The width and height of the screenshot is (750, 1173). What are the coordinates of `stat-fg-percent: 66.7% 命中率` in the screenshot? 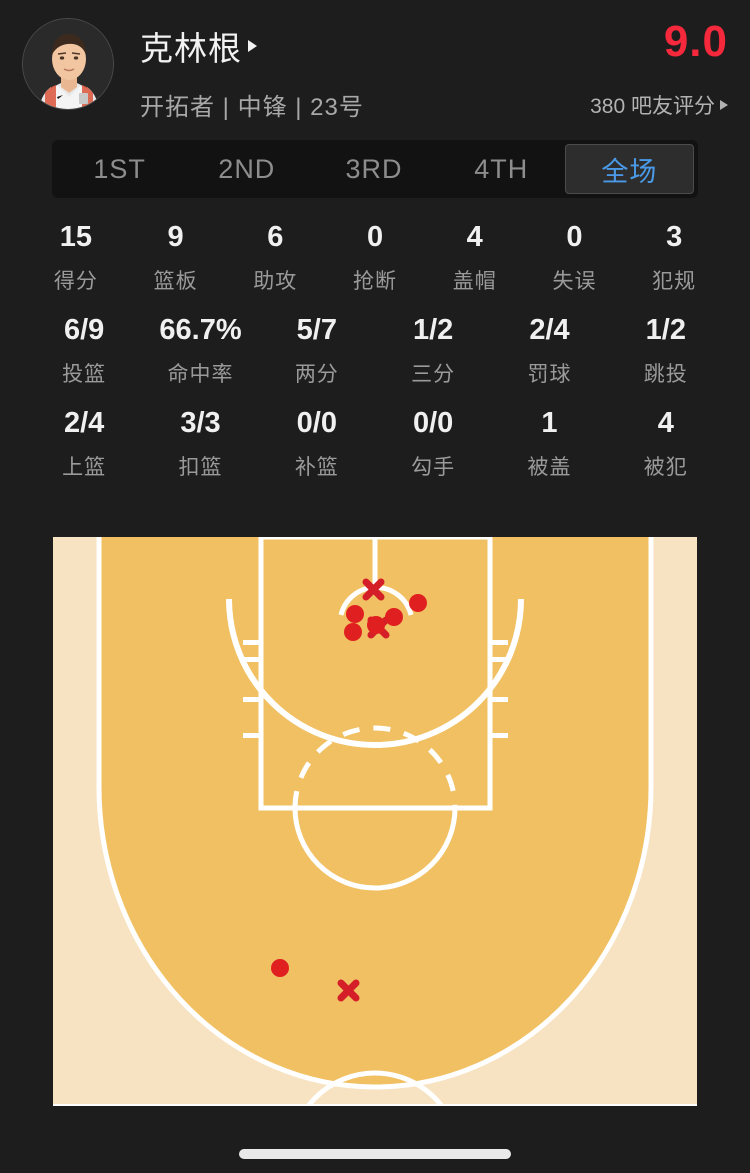 It's located at (200, 350).